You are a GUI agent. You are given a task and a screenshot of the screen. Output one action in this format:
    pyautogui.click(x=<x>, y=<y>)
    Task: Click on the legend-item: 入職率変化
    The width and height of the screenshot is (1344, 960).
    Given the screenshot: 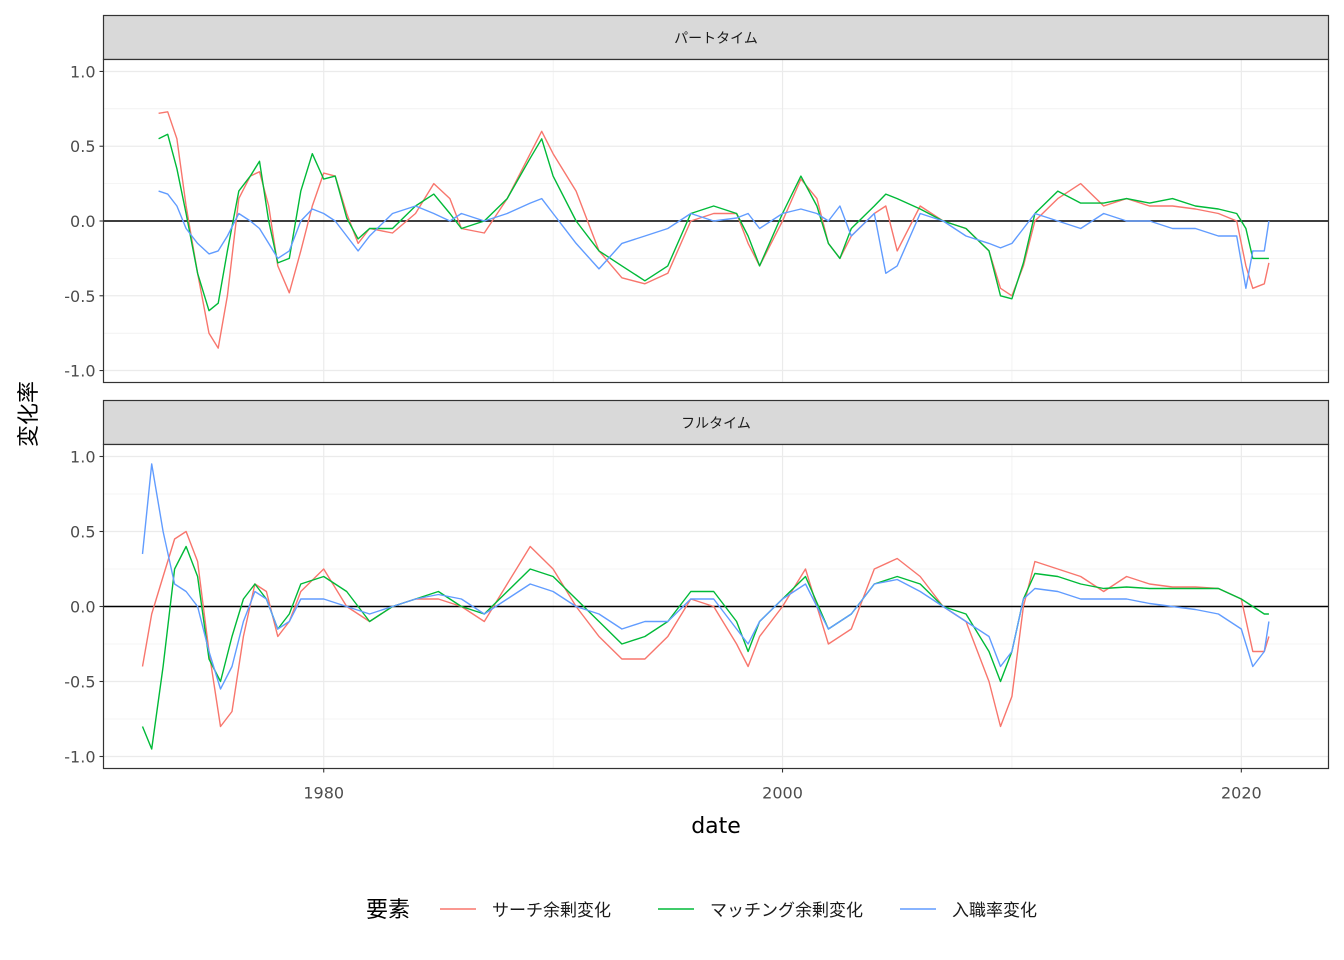 What is the action you would take?
    pyautogui.click(x=968, y=911)
    